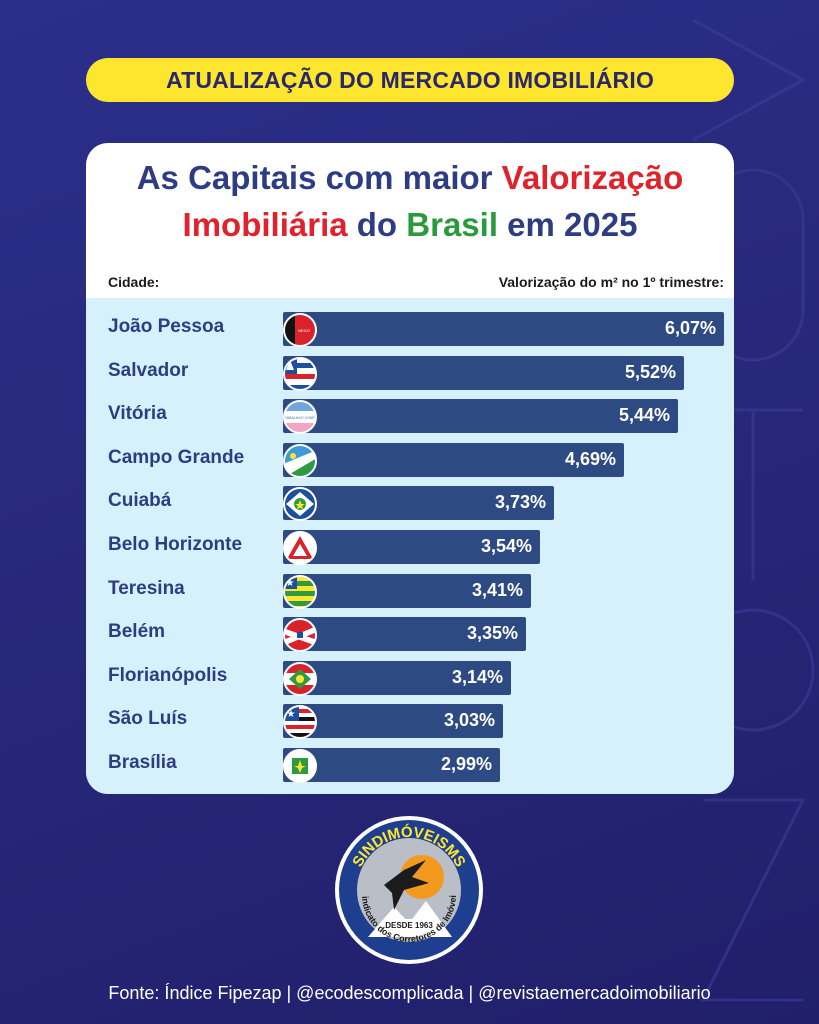  Describe the element at coordinates (300, 548) in the screenshot. I see `minas-gerais-flag-icon` at that location.